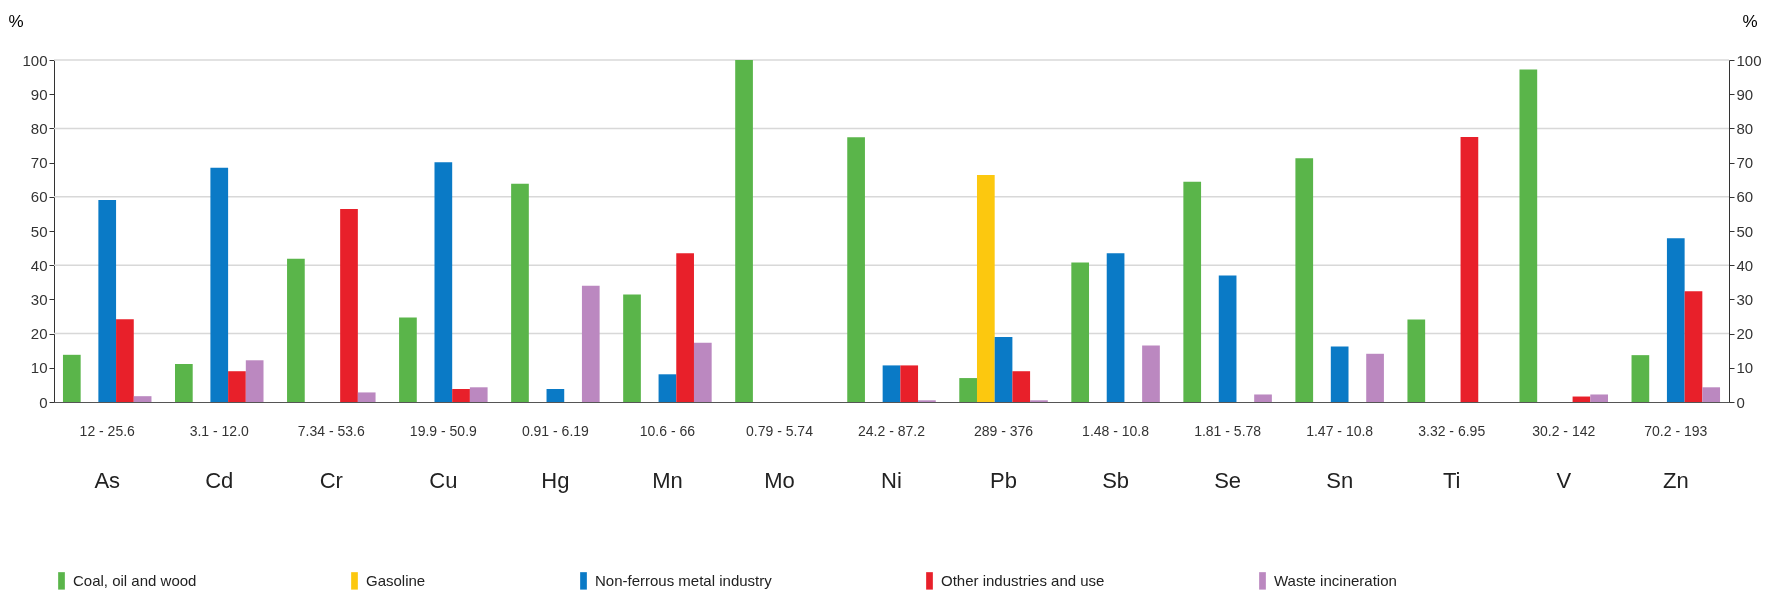  What do you see at coordinates (779, 431) in the screenshot?
I see `text: 0.79 - 5.74` at bounding box center [779, 431].